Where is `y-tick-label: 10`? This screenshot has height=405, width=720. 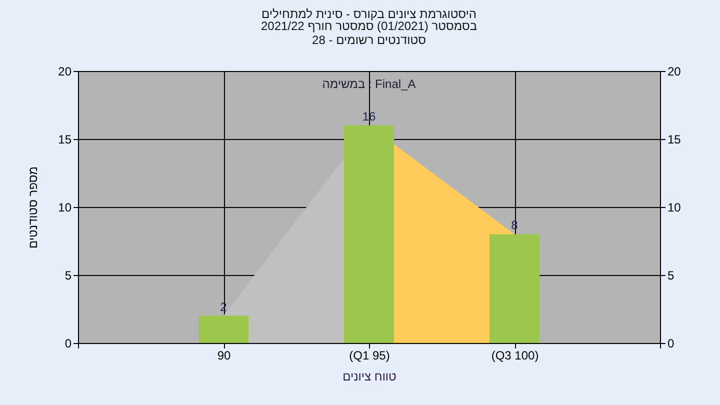 y-tick-label: 10 is located at coordinates (65, 207).